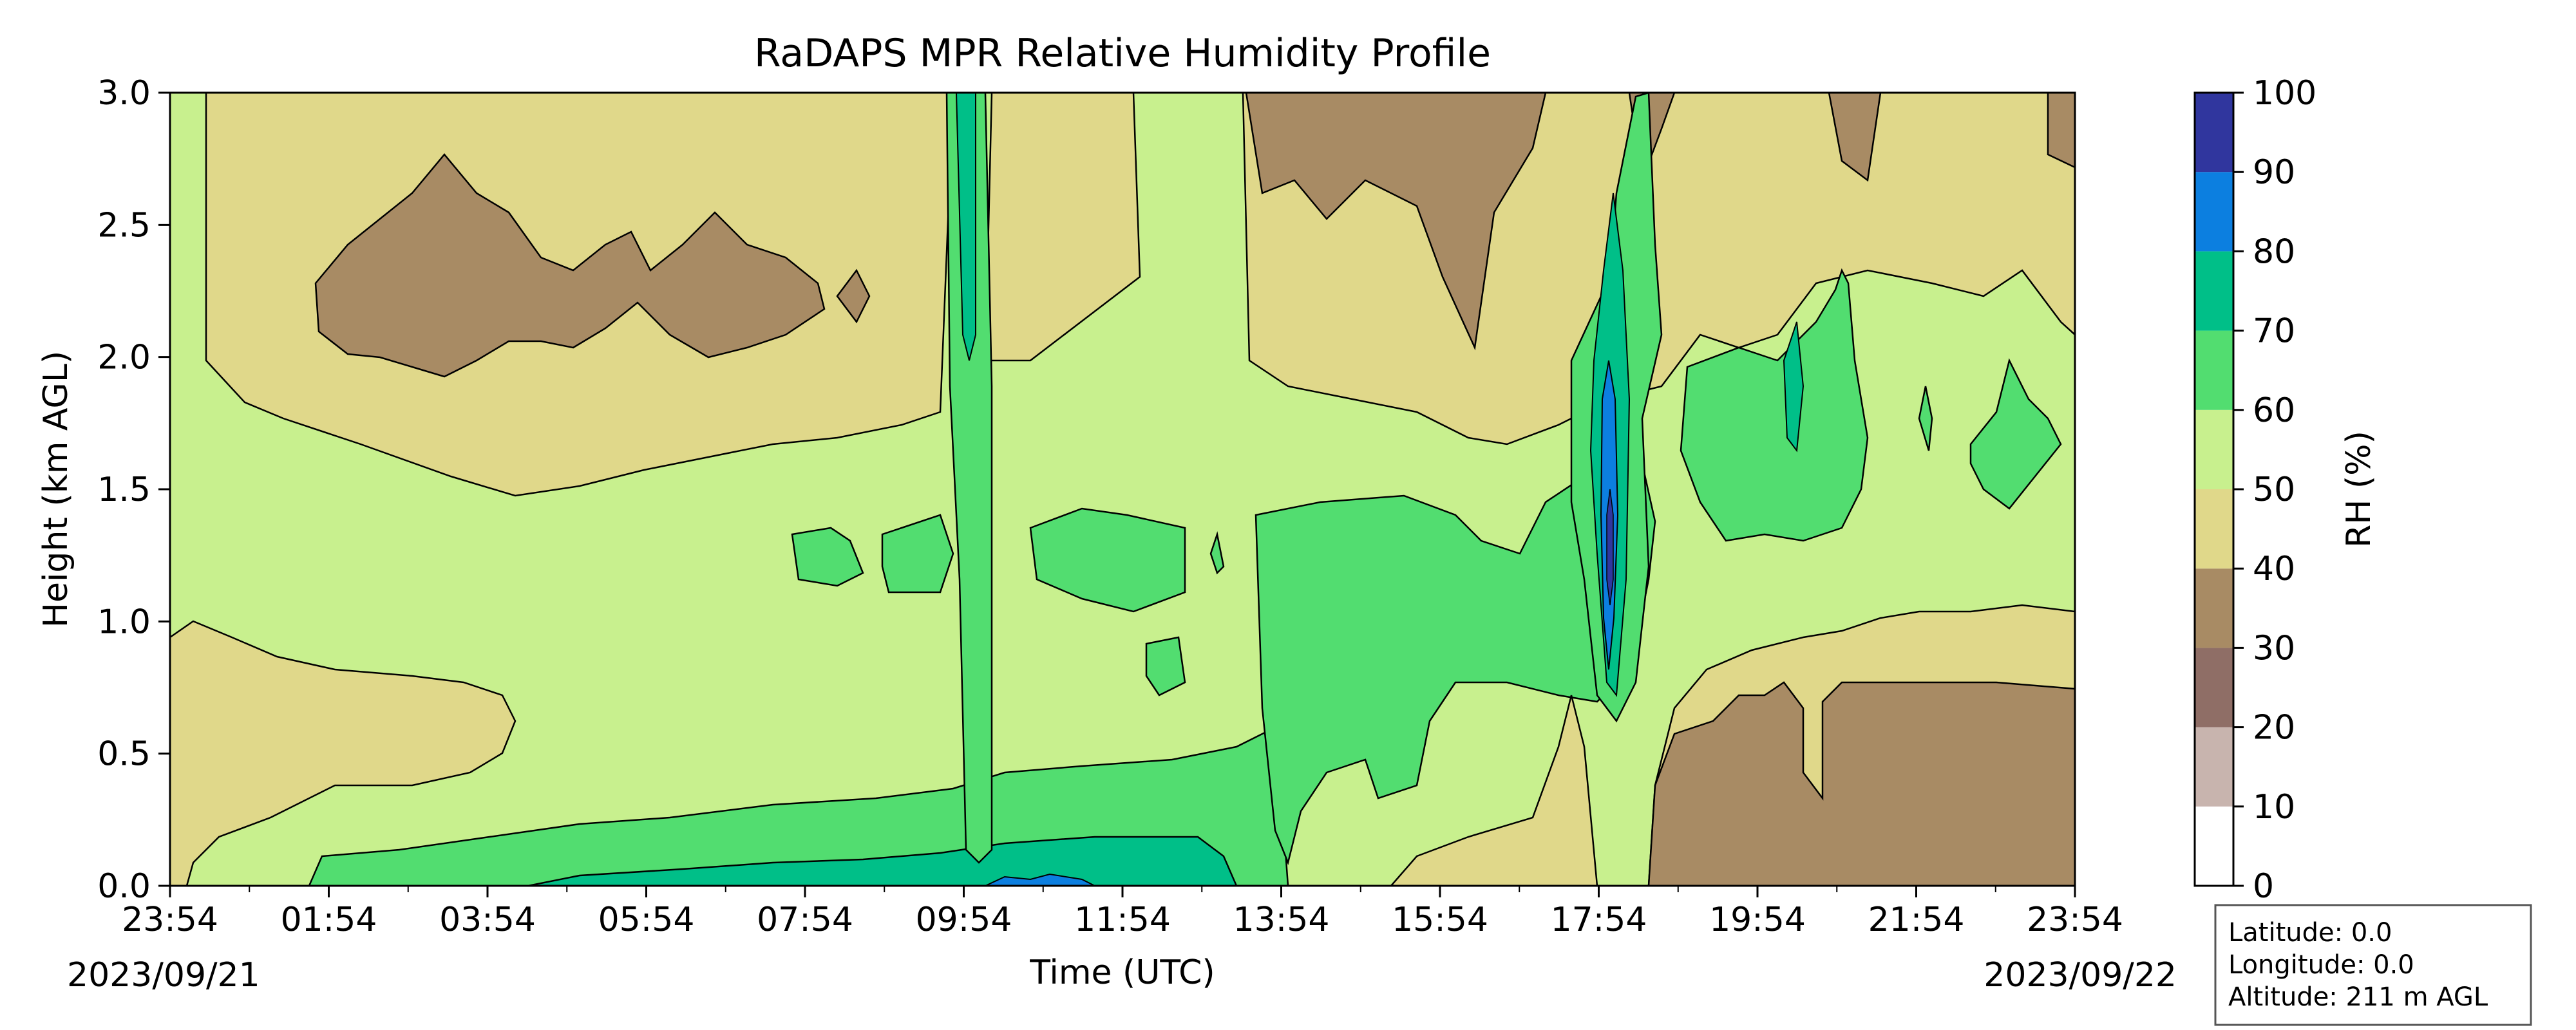 This screenshot has height=1030, width=2576. What do you see at coordinates (1758, 920) in the screenshot?
I see `x-tick-label: 19:54` at bounding box center [1758, 920].